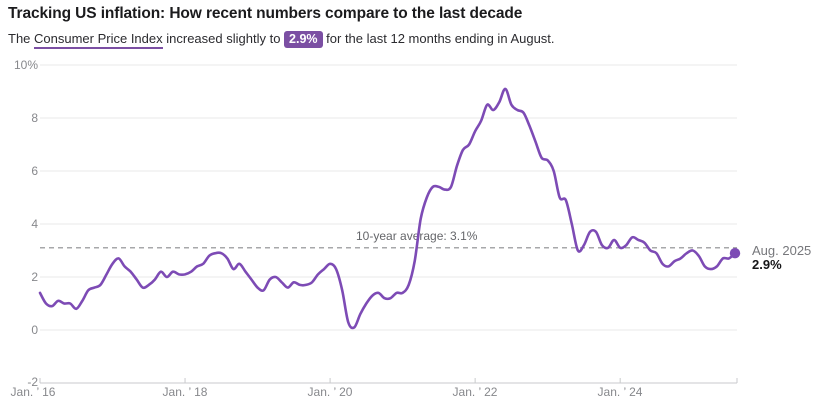  Describe the element at coordinates (438, 38) in the screenshot. I see `subtitle-text-suffix: for the last 12 months ending in August.` at that location.